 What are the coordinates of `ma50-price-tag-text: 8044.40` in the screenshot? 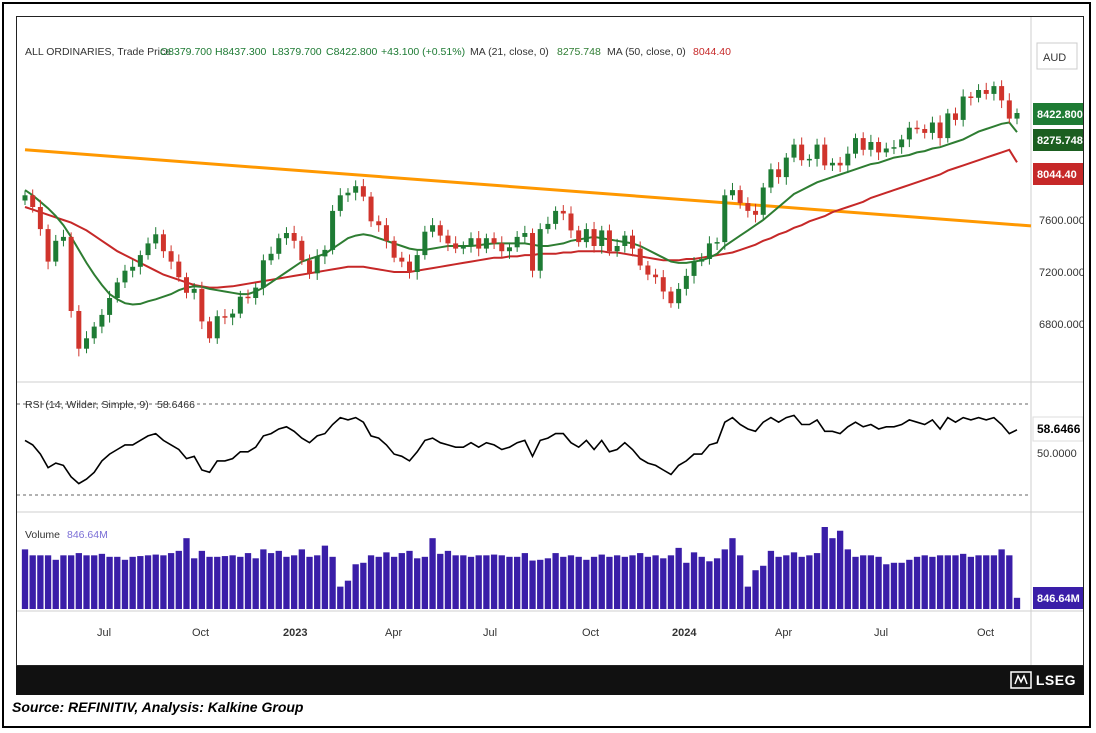 It's located at (1057, 175).